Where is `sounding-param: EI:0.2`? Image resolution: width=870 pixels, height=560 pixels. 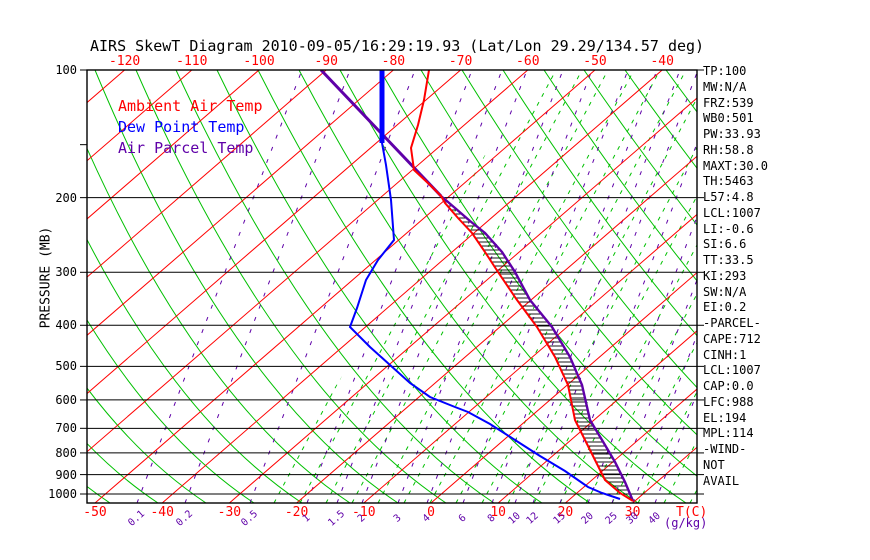
sounding-param: EI:0.2 is located at coordinates (725, 307).